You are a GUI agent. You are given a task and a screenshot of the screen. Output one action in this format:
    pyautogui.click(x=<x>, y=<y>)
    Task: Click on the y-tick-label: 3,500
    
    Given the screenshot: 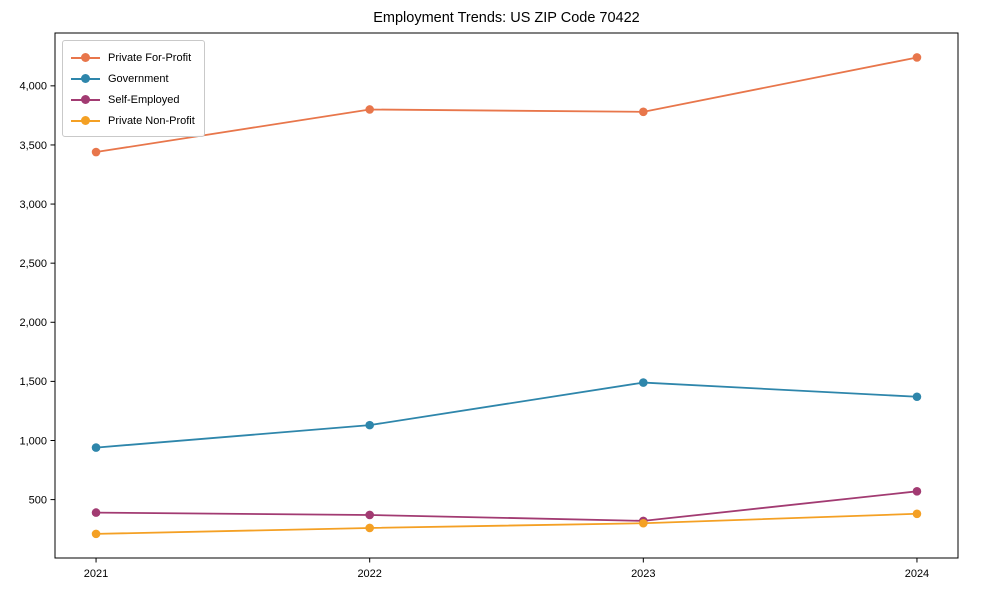 What is the action you would take?
    pyautogui.click(x=33, y=146)
    